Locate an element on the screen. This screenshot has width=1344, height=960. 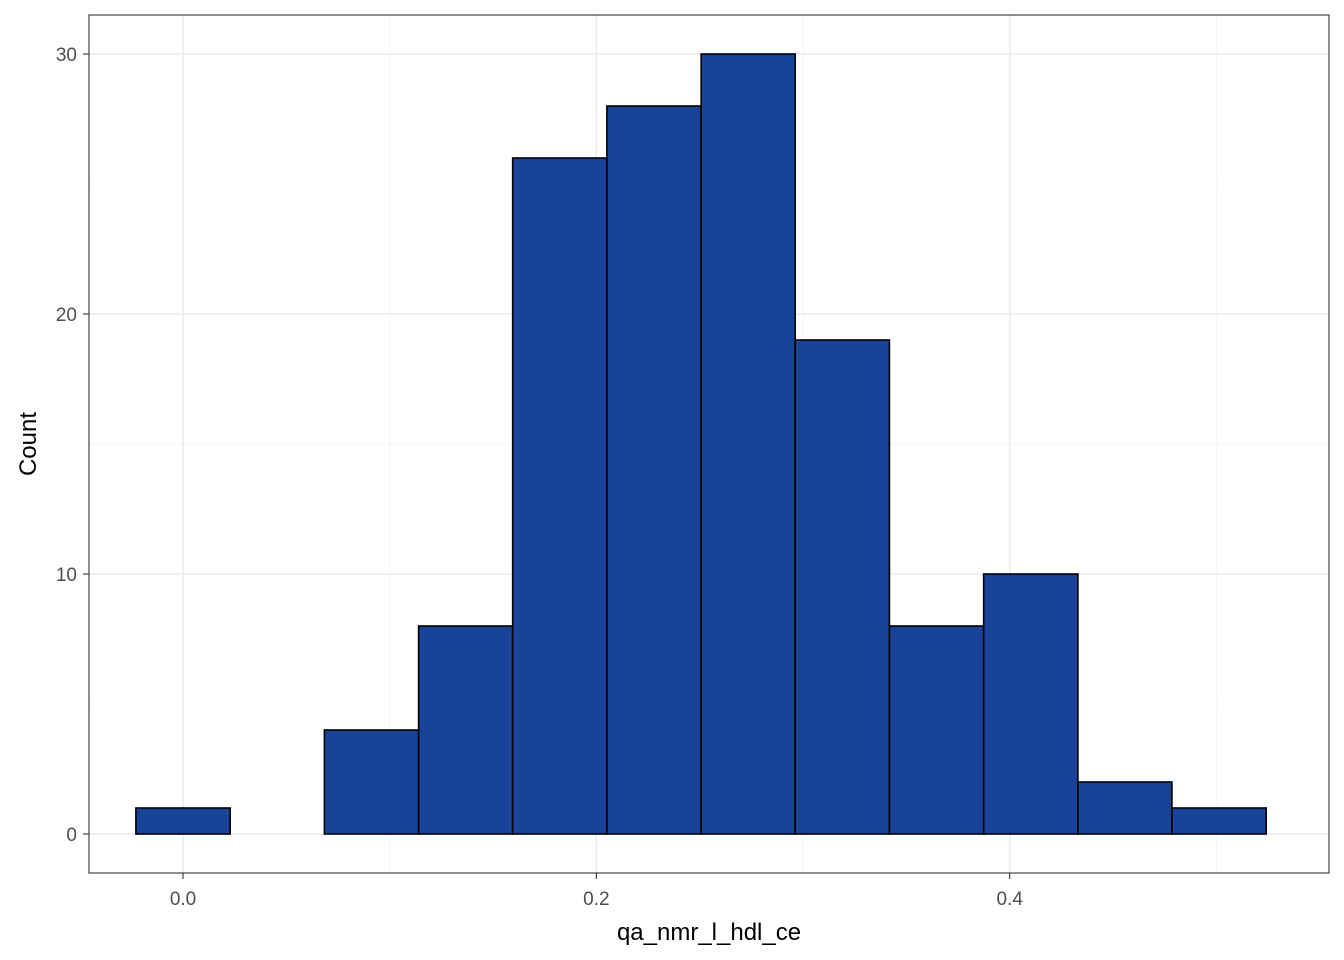
y-axis-title: Count is located at coordinates (28, 444).